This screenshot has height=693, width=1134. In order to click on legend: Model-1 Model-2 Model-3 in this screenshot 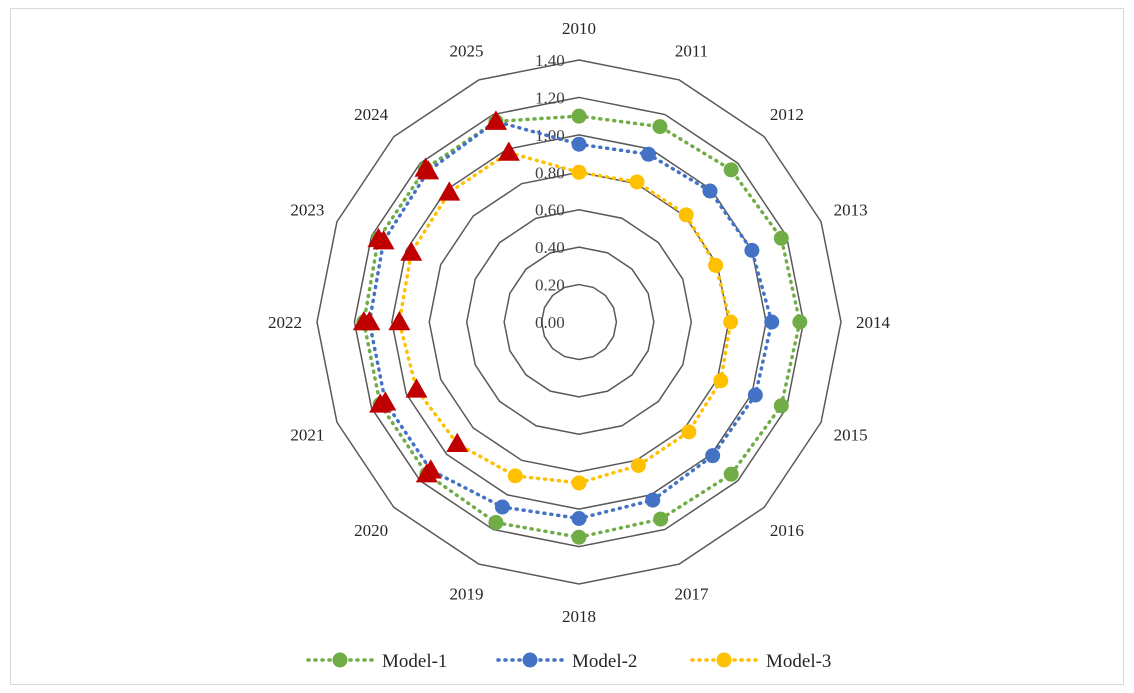, I will do `click(568, 661)`.